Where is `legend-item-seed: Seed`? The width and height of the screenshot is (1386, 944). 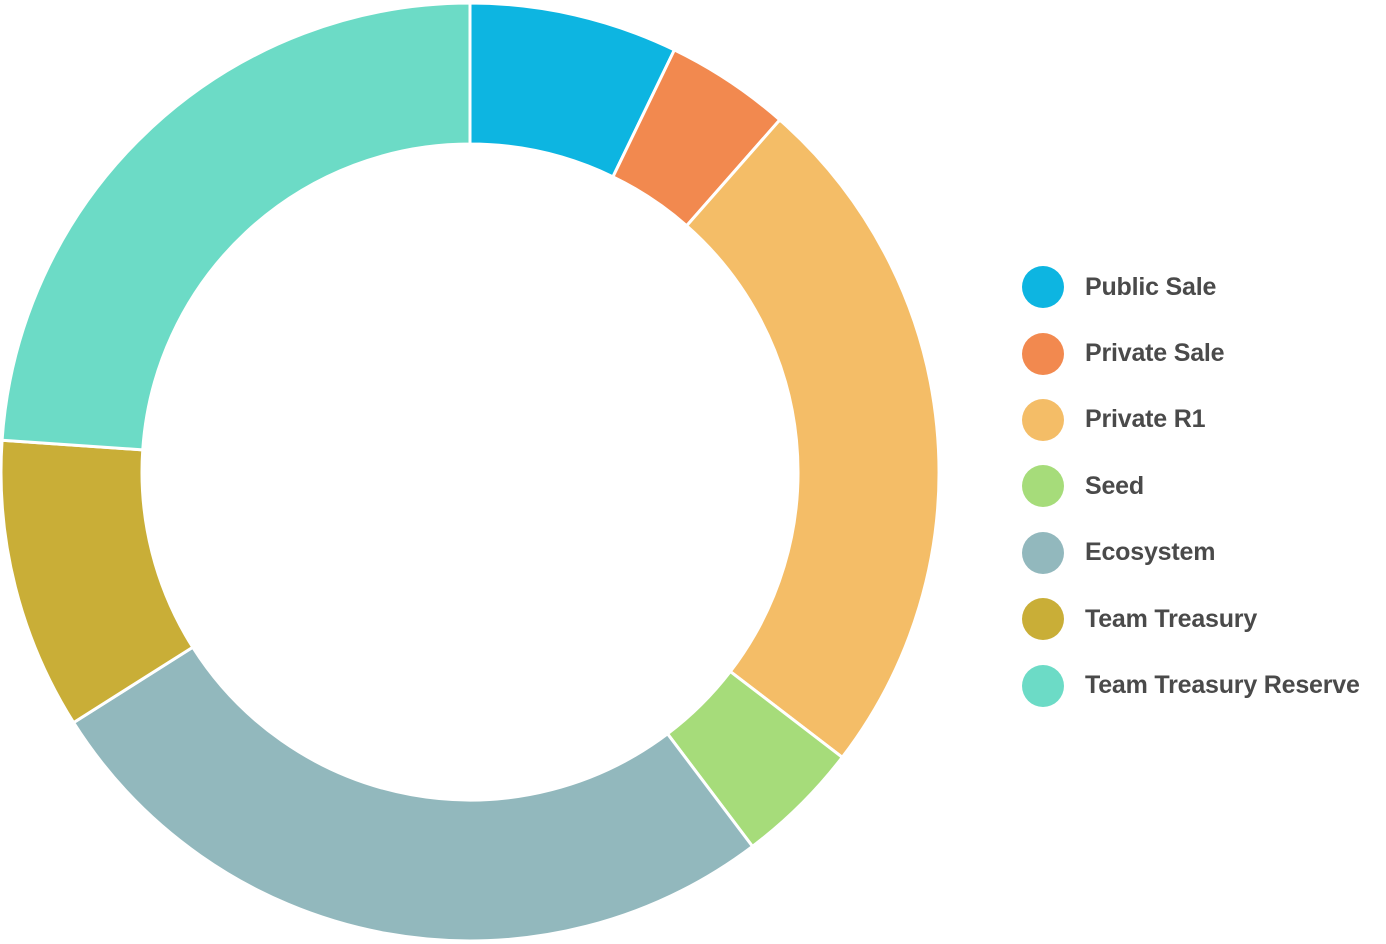 legend-item-seed: Seed is located at coordinates (1191, 486).